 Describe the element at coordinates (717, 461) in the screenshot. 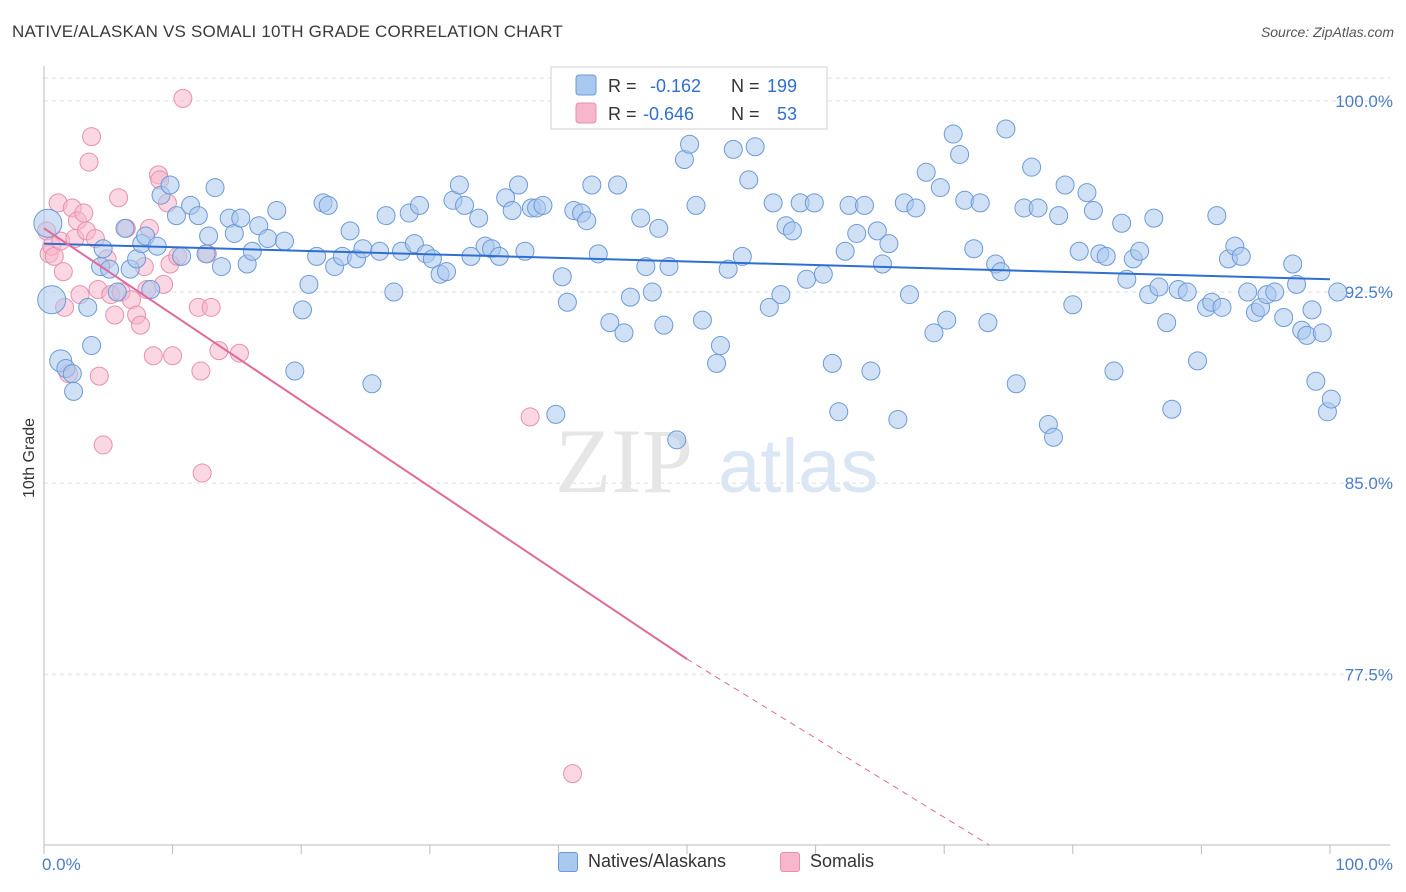

I see `watermark: ZIP atlas` at that location.